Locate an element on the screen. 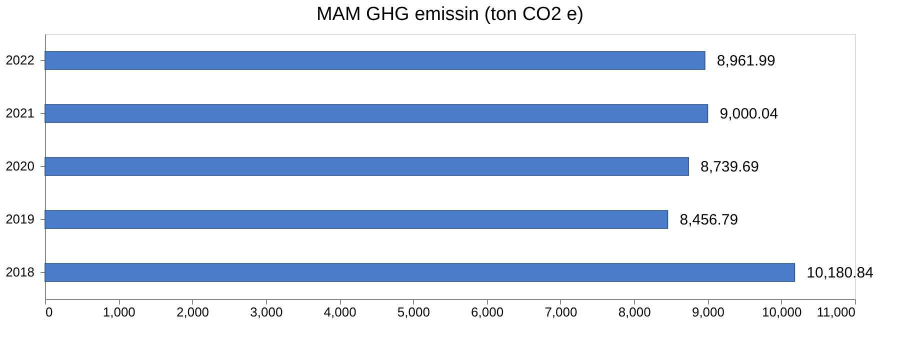 This screenshot has height=340, width=910. y-tick-label: 2020 is located at coordinates (20, 166).